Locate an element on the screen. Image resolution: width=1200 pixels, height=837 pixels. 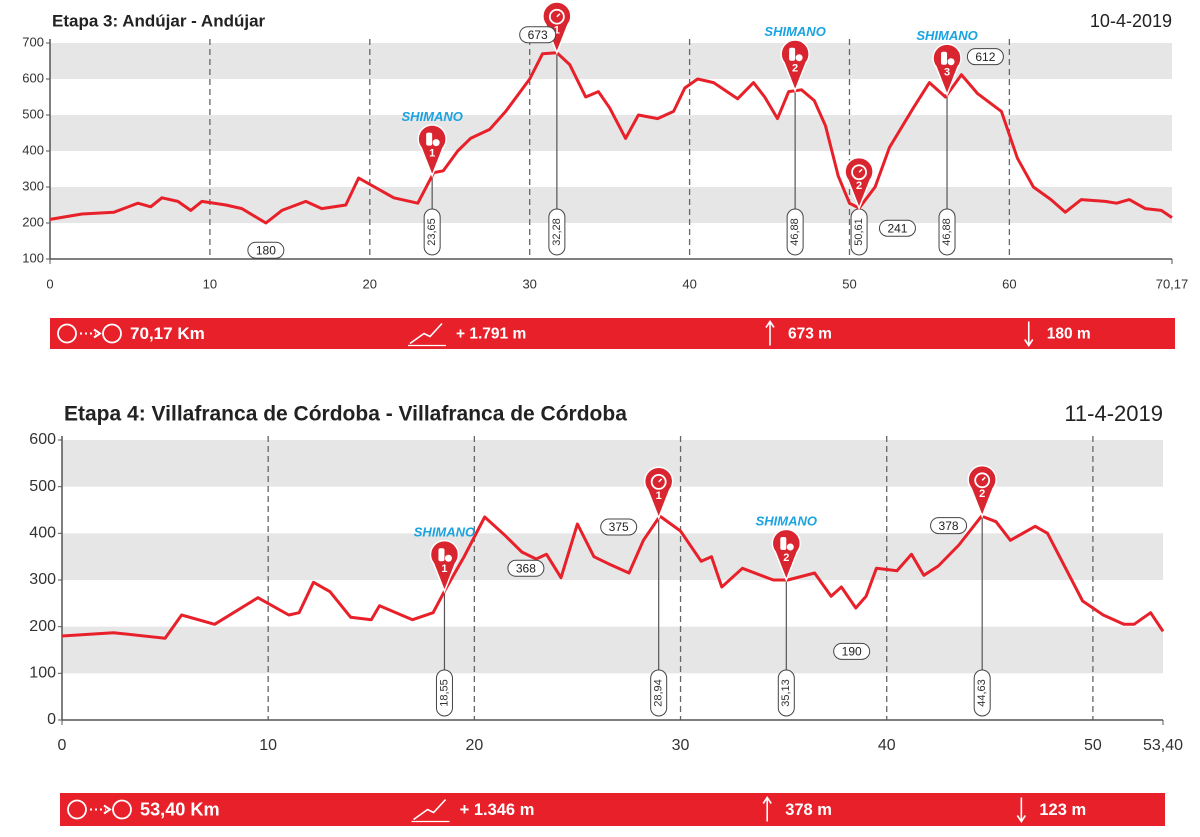
km-label: 44,63 is located at coordinates (982, 693).